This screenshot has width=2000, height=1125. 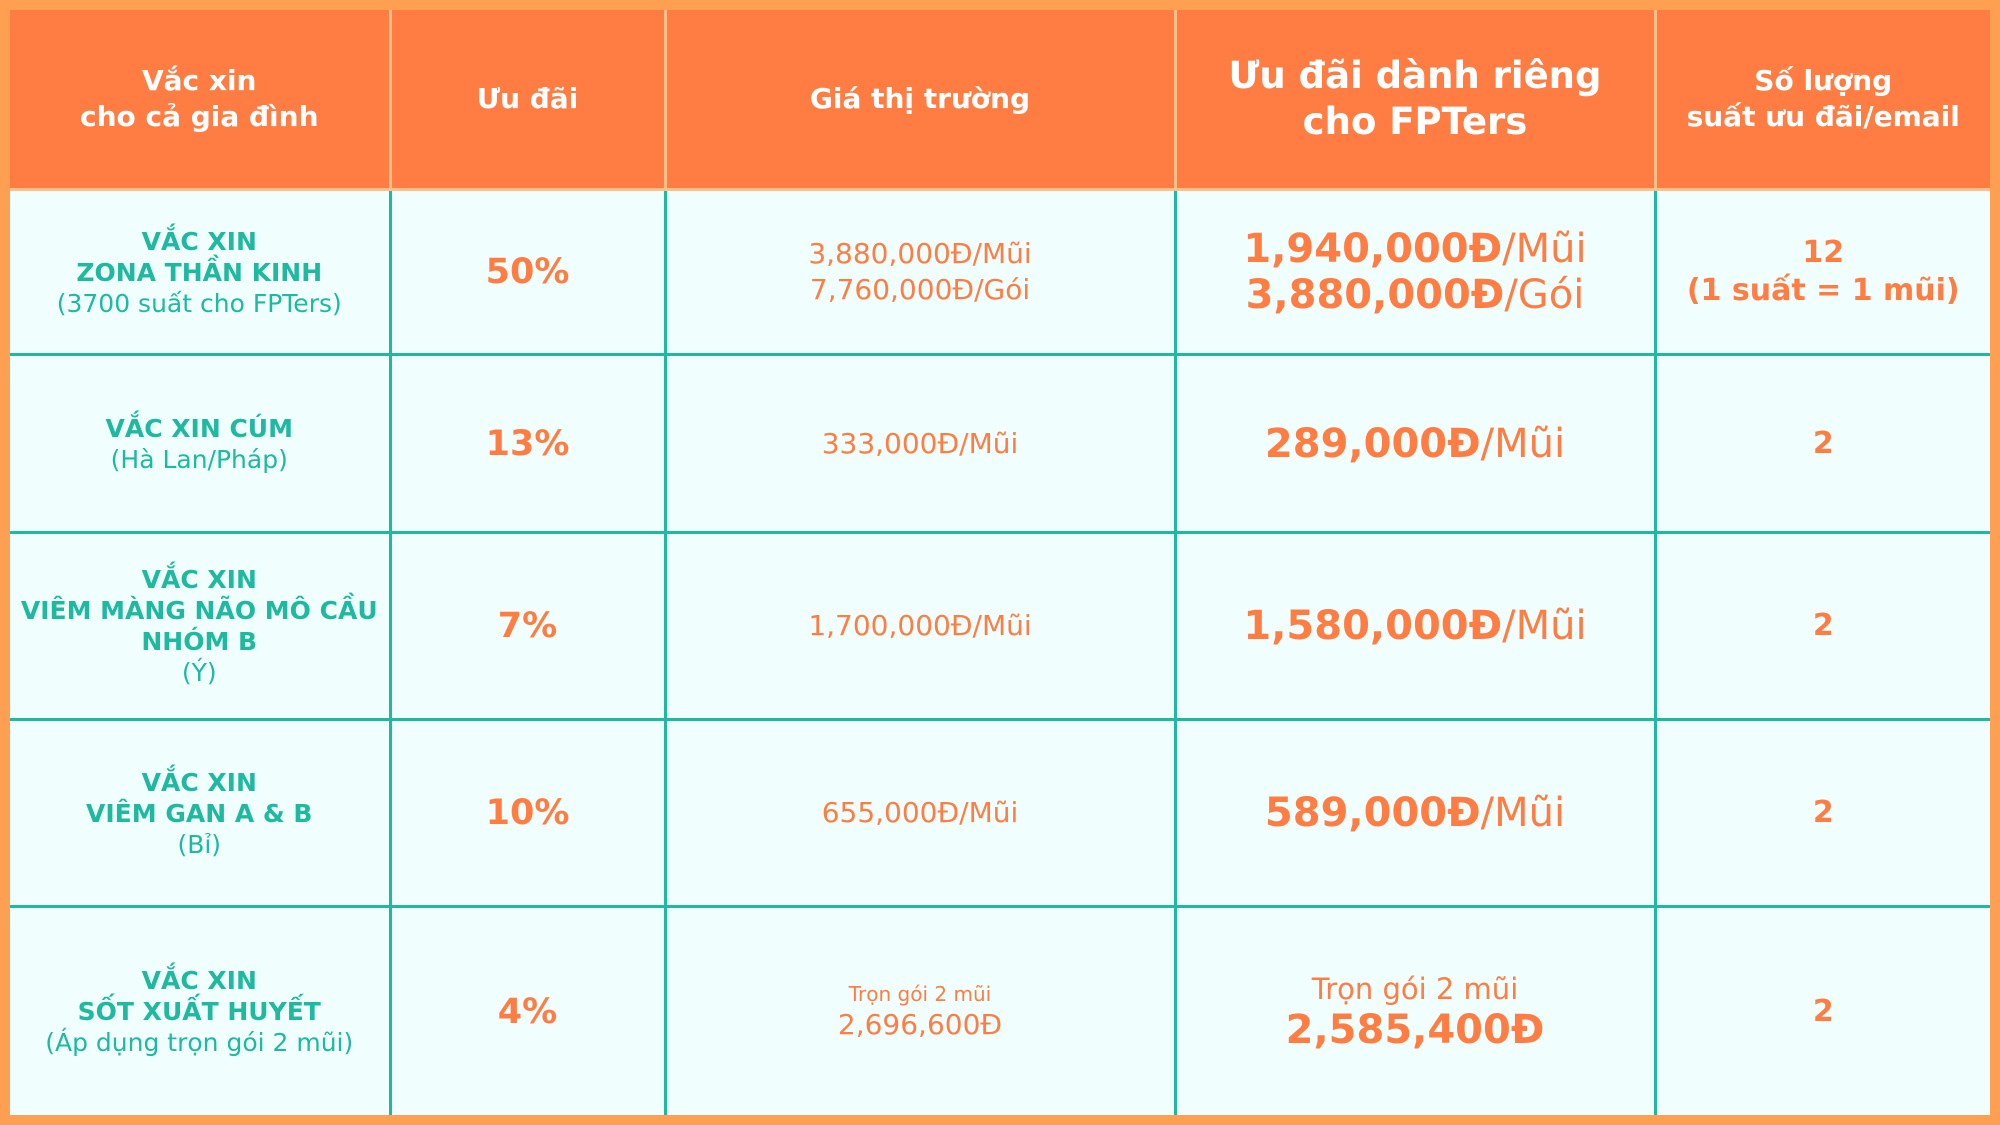 I want to click on header-vaccine: Vắc xin cho cả gia đình, so click(x=201, y=100).